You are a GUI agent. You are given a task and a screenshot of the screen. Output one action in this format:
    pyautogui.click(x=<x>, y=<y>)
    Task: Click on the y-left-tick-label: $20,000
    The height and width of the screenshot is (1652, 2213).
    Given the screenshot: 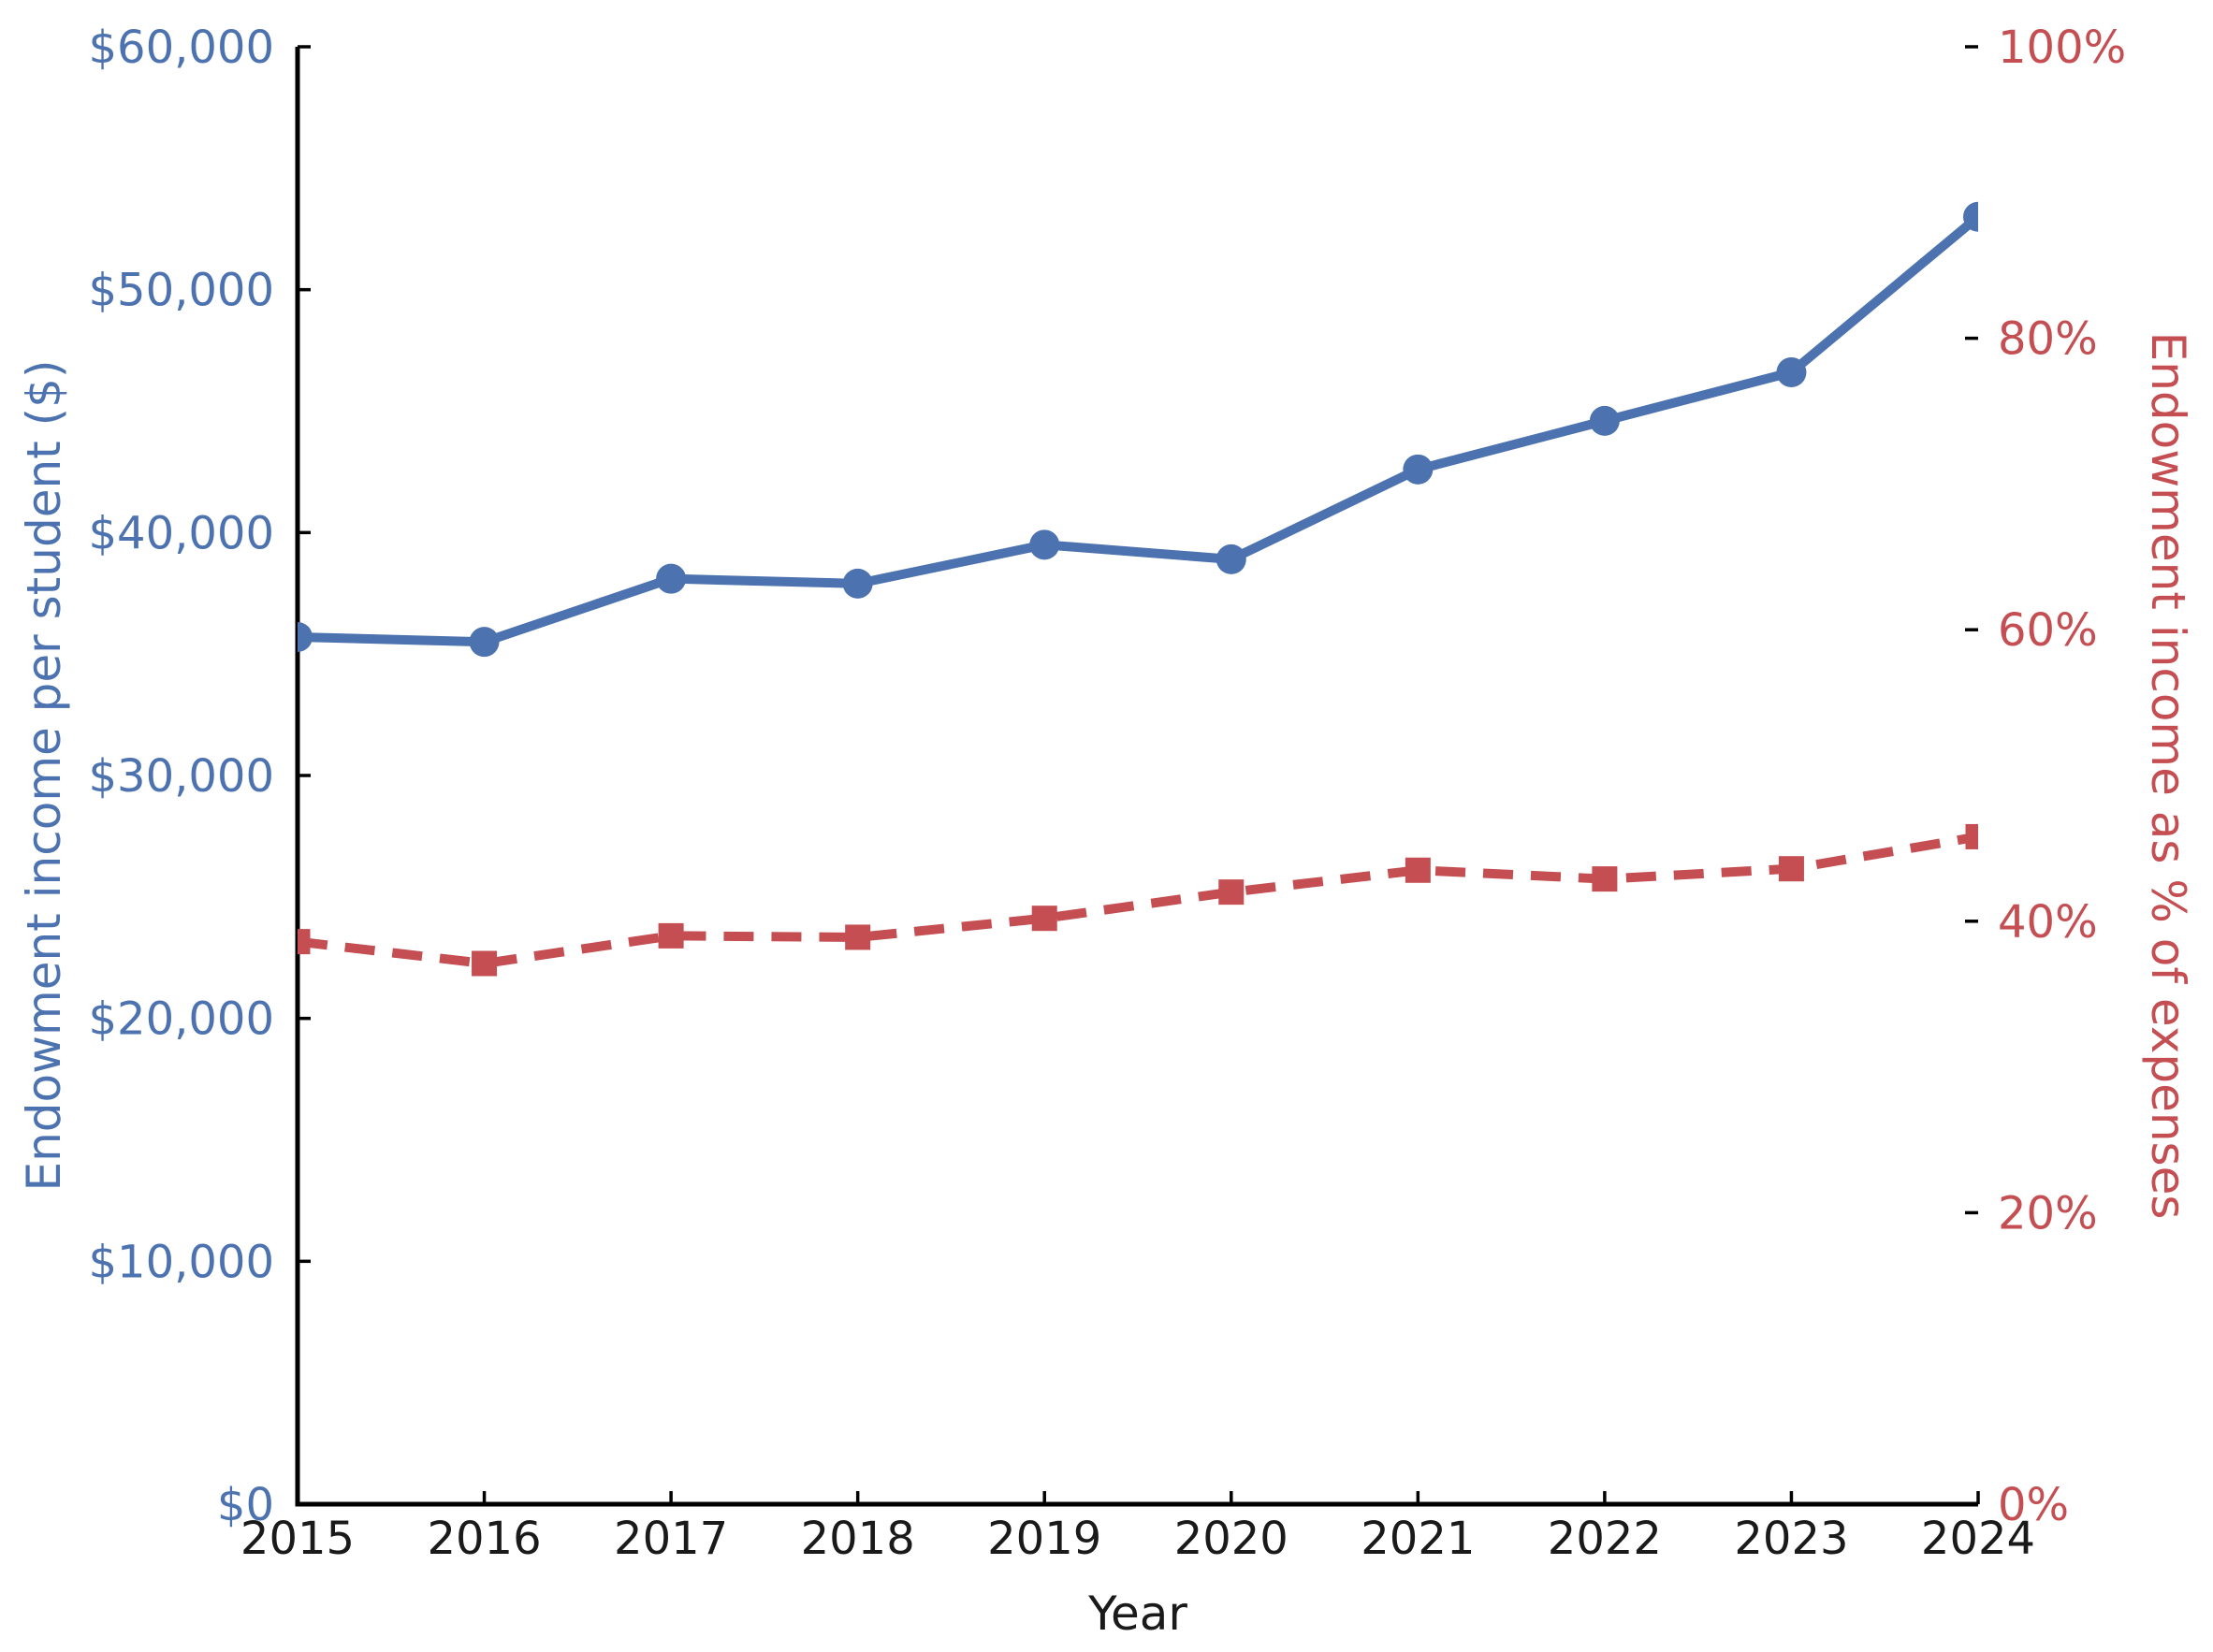 What is the action you would take?
    pyautogui.click(x=182, y=1019)
    